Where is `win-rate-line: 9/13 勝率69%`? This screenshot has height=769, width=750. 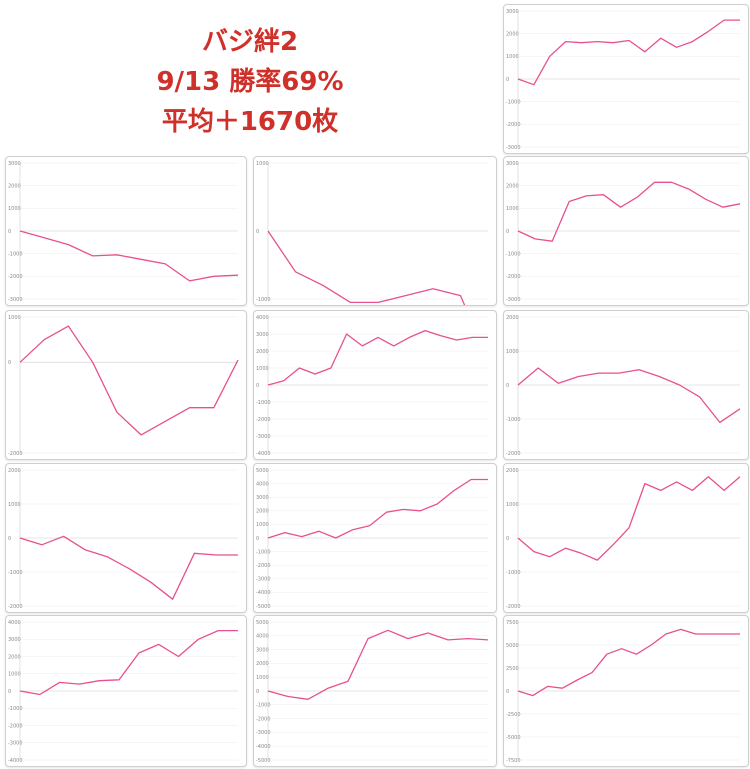
win-rate-line: 9/13 勝率69% is located at coordinates (250, 82).